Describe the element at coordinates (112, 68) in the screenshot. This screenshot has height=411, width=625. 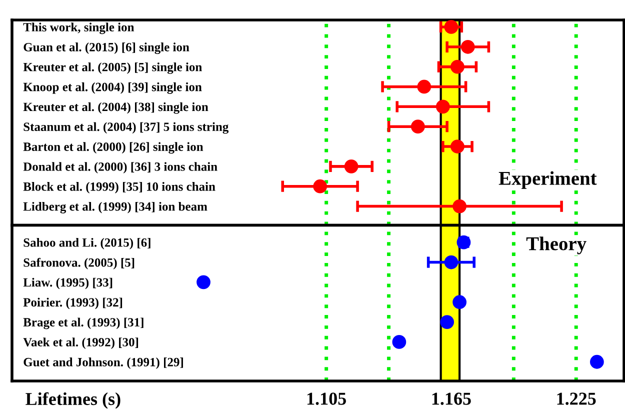
I see `category-label: Kreuter et al. (2005) [5] single ion` at that location.